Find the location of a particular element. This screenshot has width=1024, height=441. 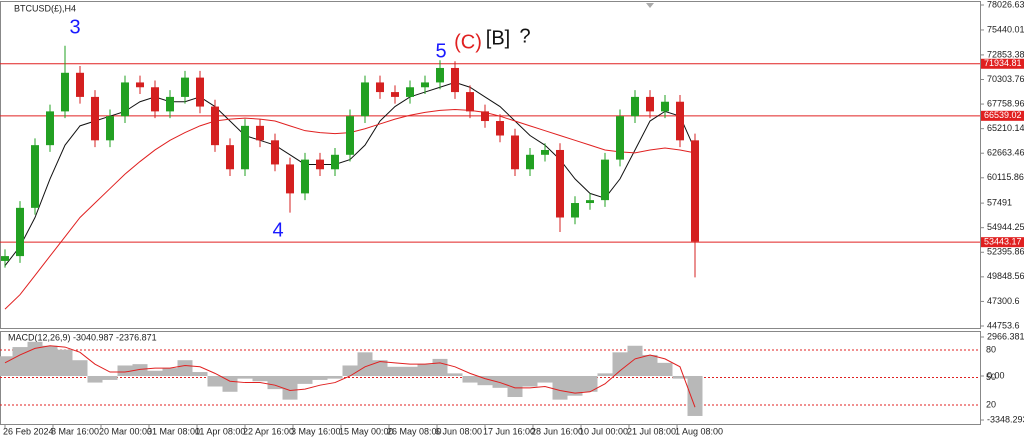

x-tick-label: 26 May 08:00 is located at coordinates (414, 431).